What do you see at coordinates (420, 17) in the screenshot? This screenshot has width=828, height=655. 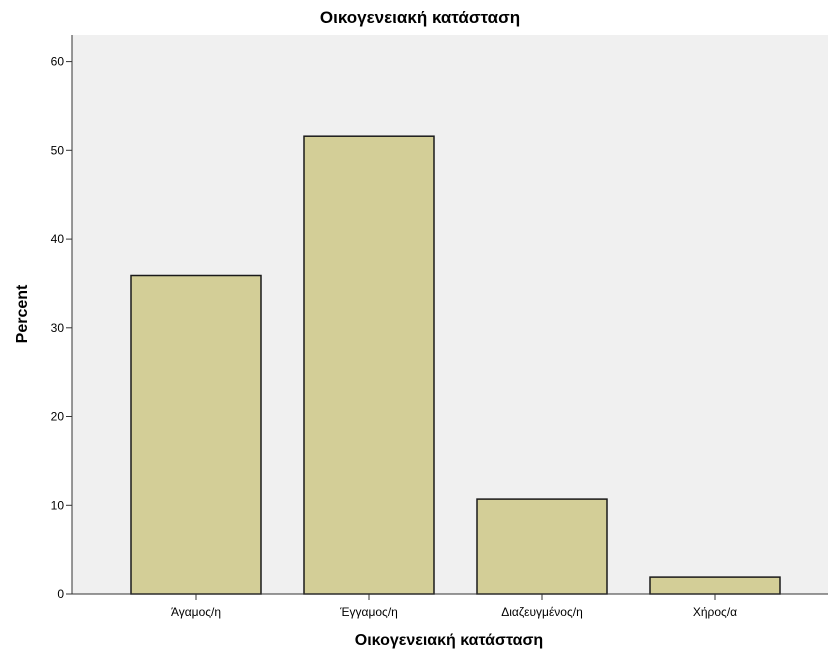 I see `chart-title: Οικογενειακή κατάσταση` at bounding box center [420, 17].